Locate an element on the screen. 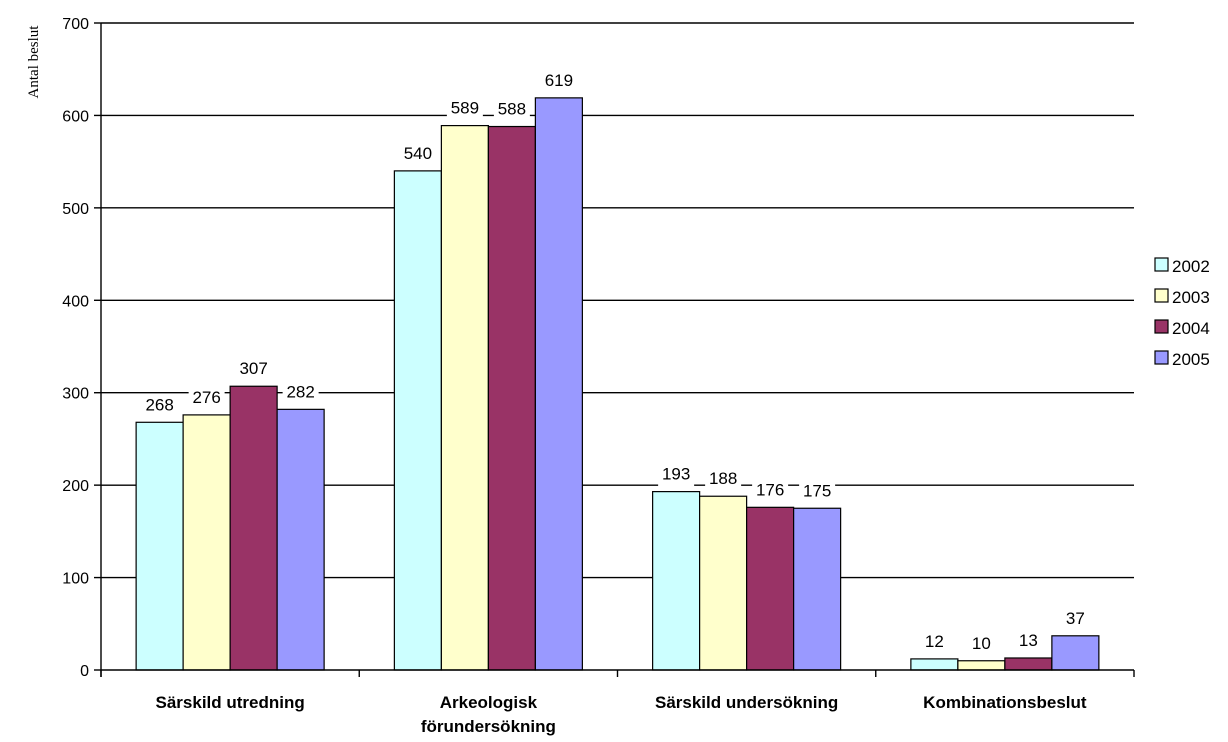 This screenshot has height=742, width=1228. data-label: 276 is located at coordinates (206, 397).